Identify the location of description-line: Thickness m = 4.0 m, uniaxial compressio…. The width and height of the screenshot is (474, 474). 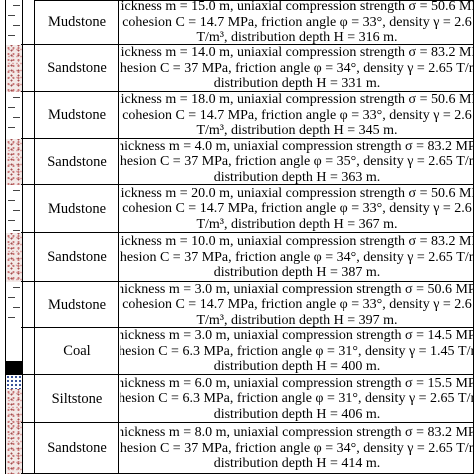
(297, 146).